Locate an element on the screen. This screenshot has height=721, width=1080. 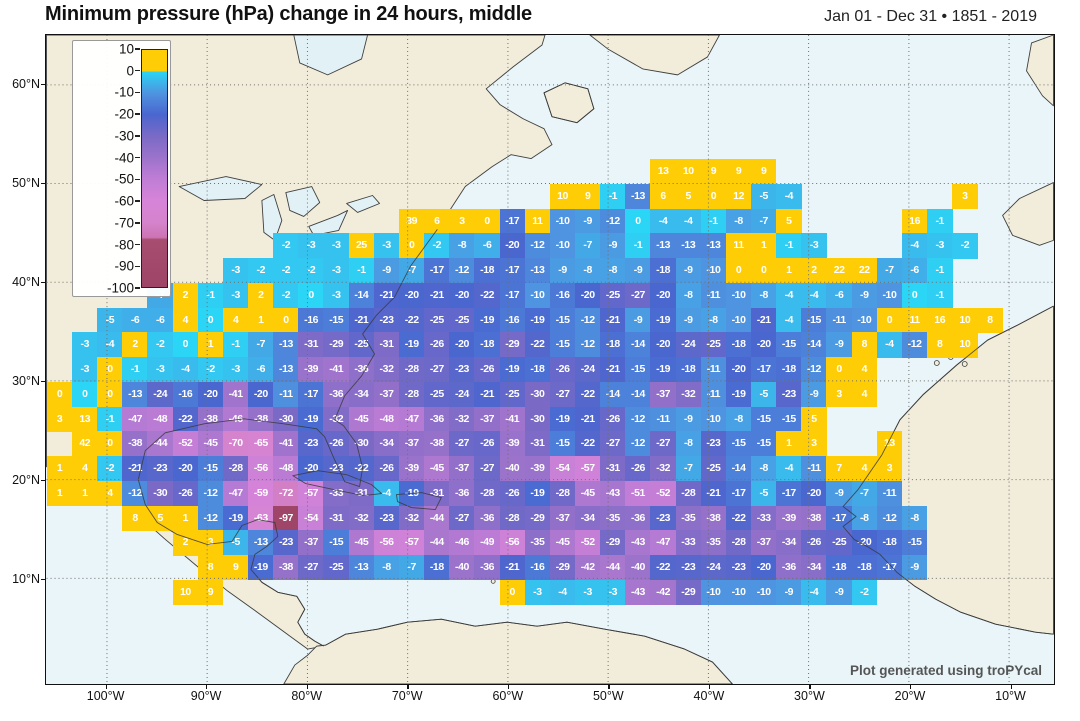
grid-cell: -70 is located at coordinates (235, 444).